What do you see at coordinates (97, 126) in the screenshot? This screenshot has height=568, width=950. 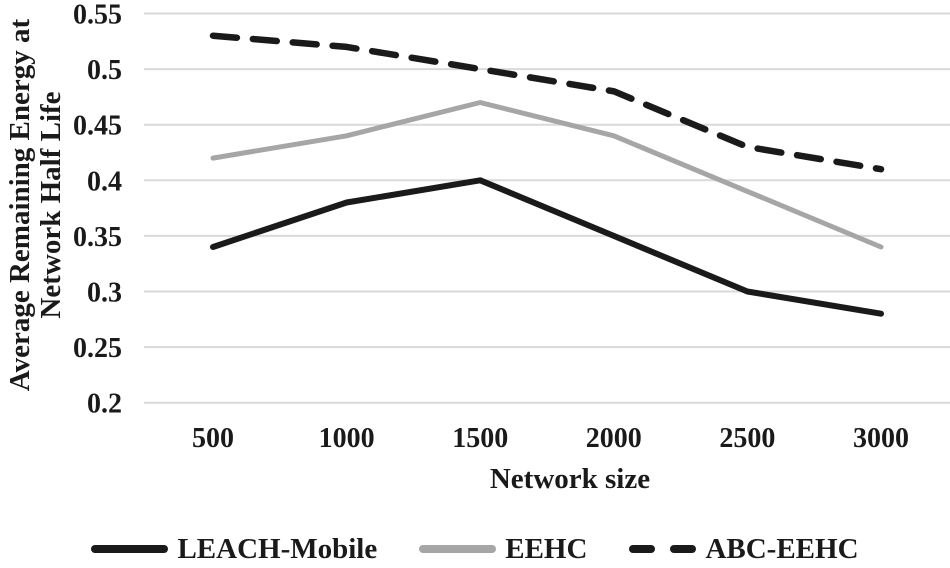 I see `y-tick-label: 0.45` at bounding box center [97, 126].